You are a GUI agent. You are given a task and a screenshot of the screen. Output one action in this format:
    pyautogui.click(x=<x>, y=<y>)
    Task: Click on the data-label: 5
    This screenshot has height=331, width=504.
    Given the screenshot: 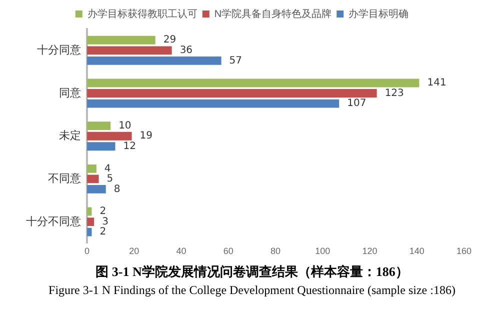 What is the action you would take?
    pyautogui.click(x=110, y=179)
    